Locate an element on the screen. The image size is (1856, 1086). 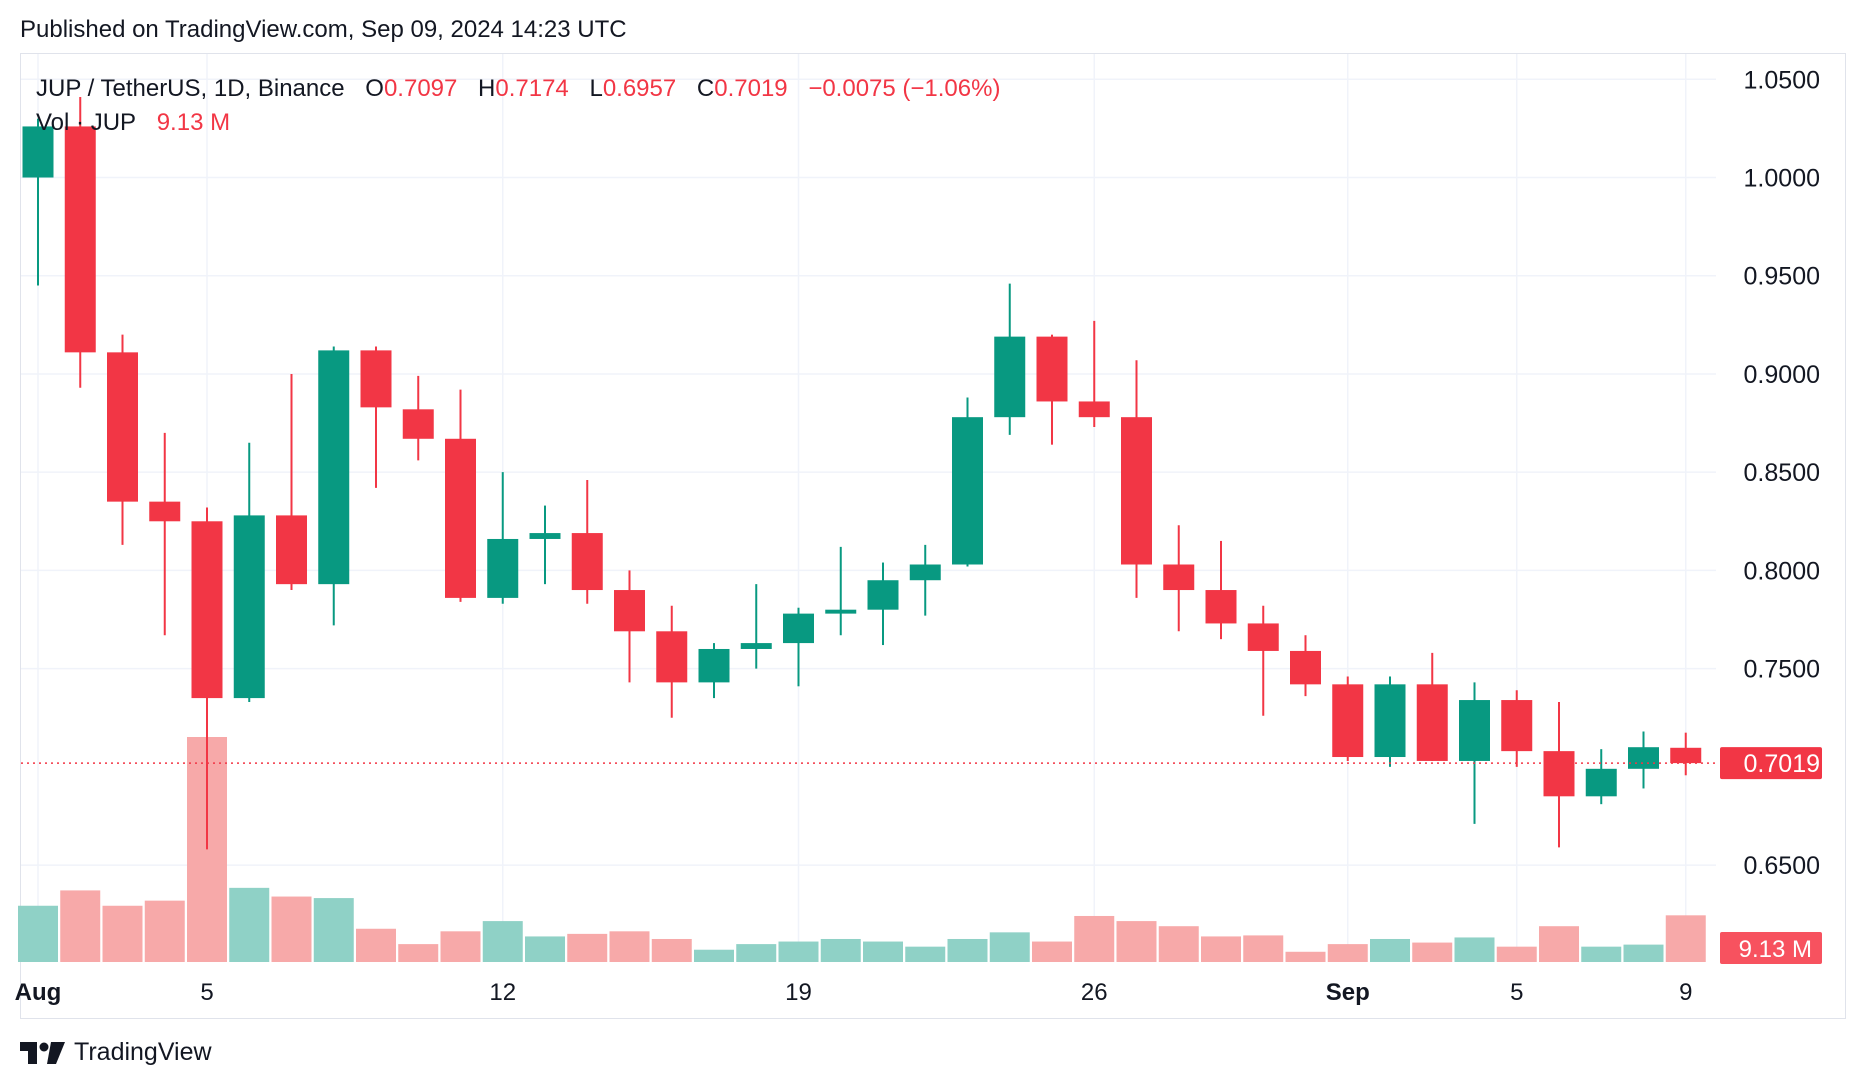
low-value: 0.6957 is located at coordinates (639, 88).